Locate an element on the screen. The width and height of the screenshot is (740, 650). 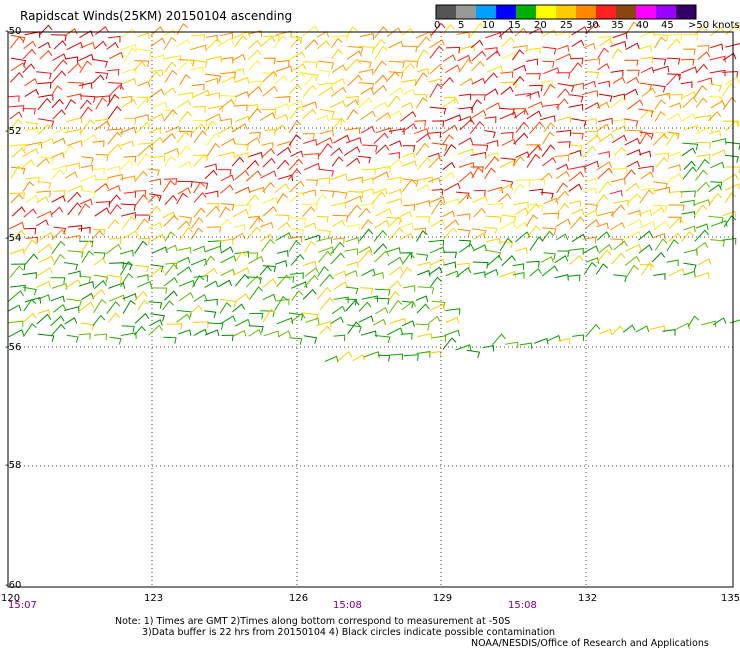
legend-label-40: 40 is located at coordinates (642, 25).